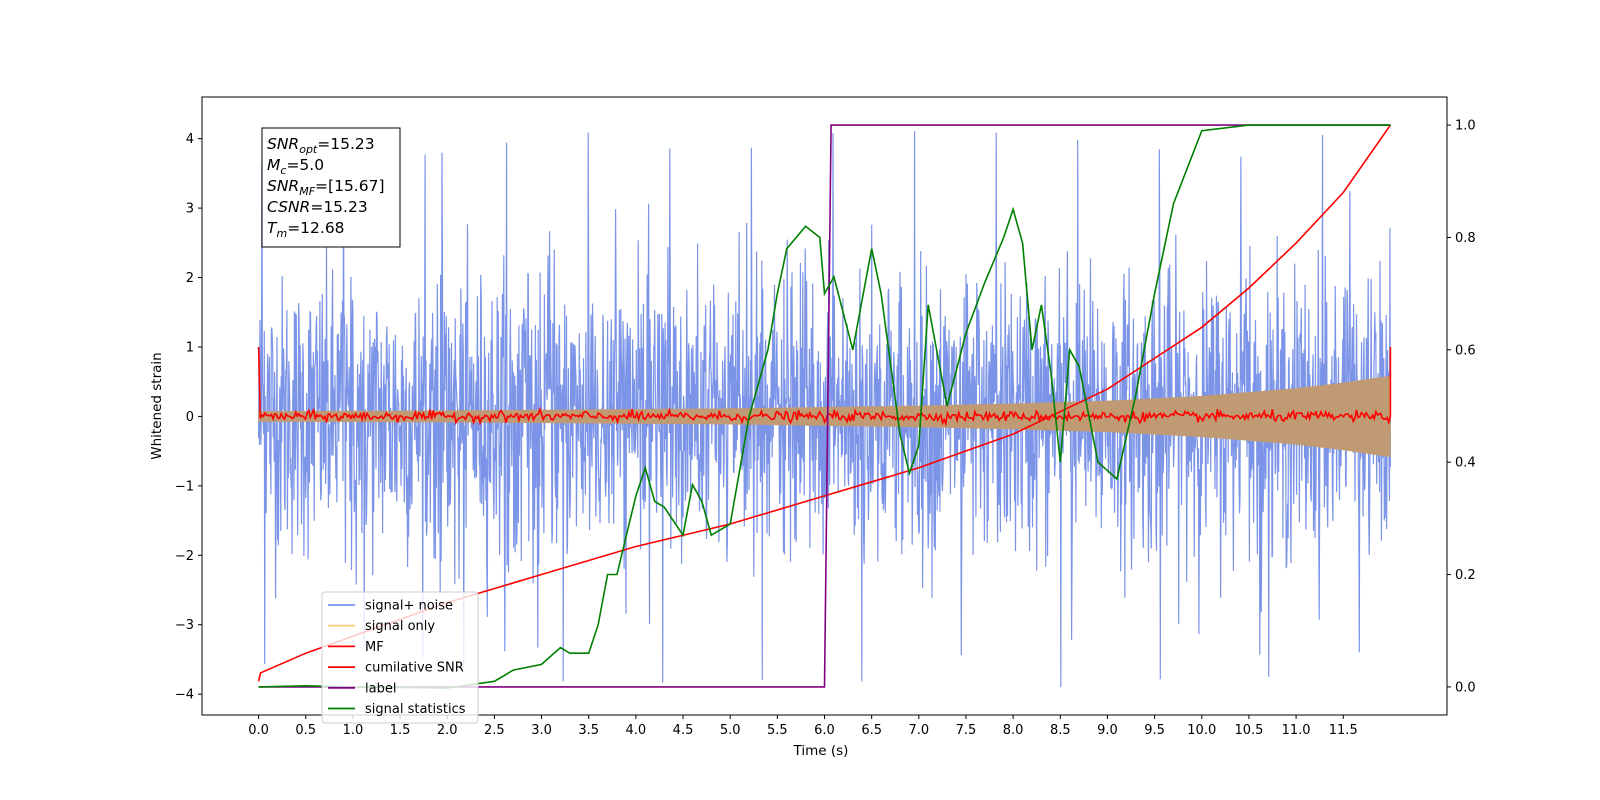  What do you see at coordinates (1201, 730) in the screenshot?
I see `x-tick-label: 10.0` at bounding box center [1201, 730].